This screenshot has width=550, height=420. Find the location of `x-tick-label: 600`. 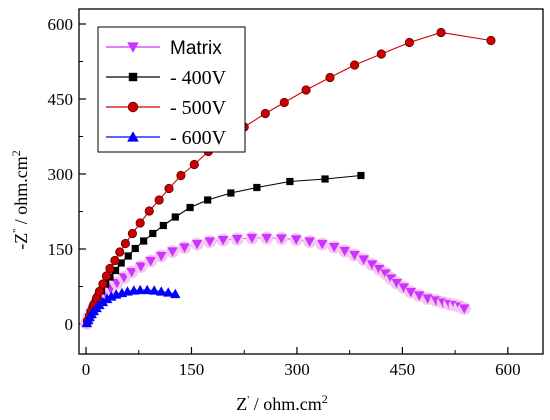

x-tick-label: 600 is located at coordinates (508, 369).